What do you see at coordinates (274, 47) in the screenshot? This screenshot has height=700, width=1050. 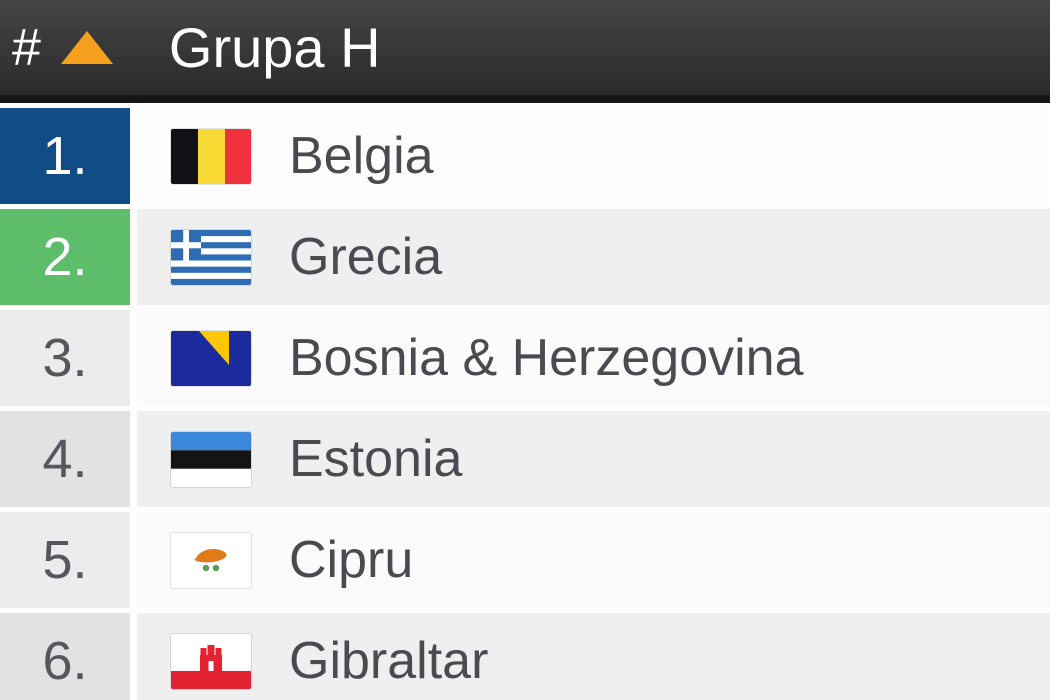 I see `group-title: Grupa H` at bounding box center [274, 47].